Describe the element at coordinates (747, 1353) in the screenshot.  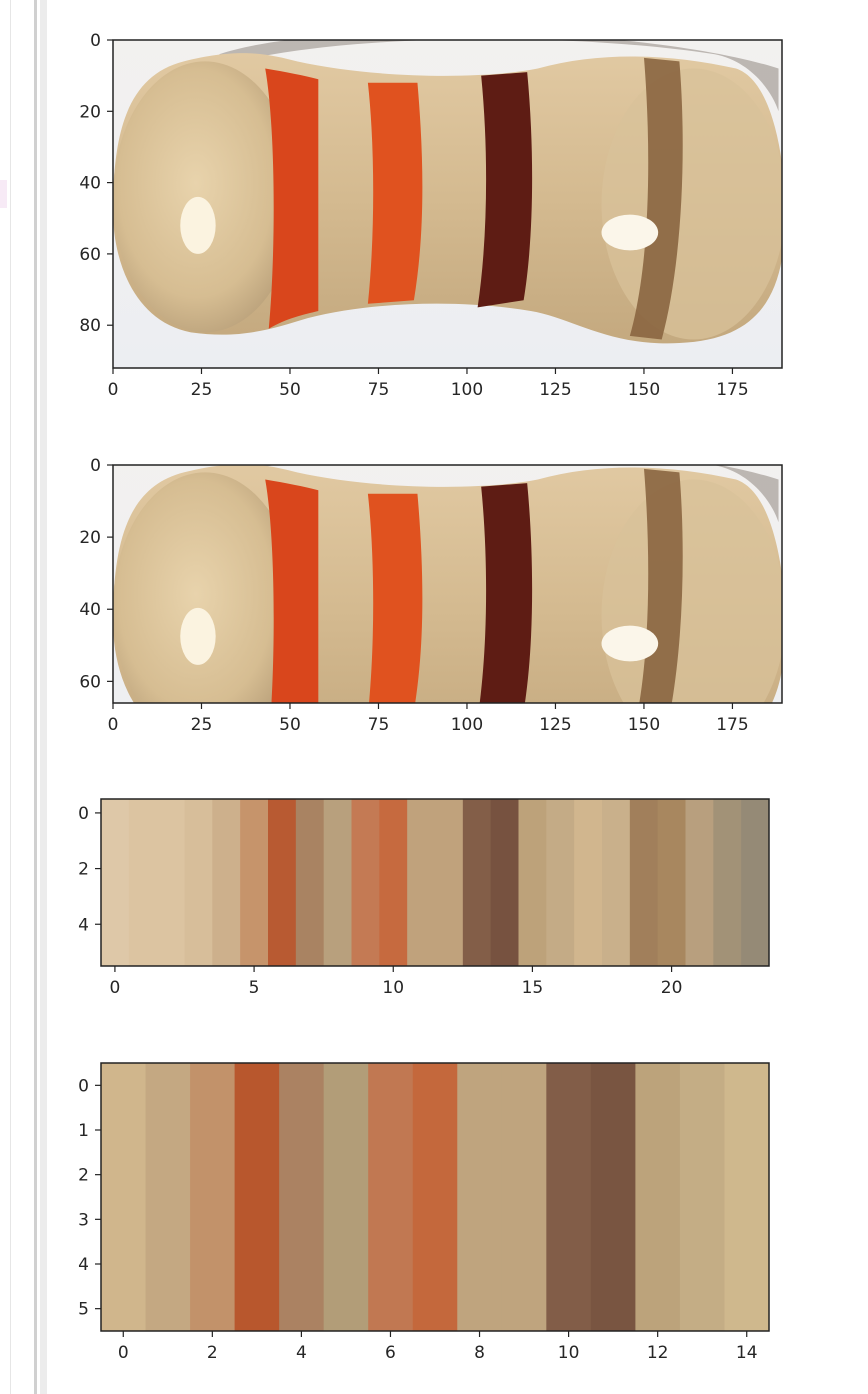
I see `x-tick-label: 14` at that location.